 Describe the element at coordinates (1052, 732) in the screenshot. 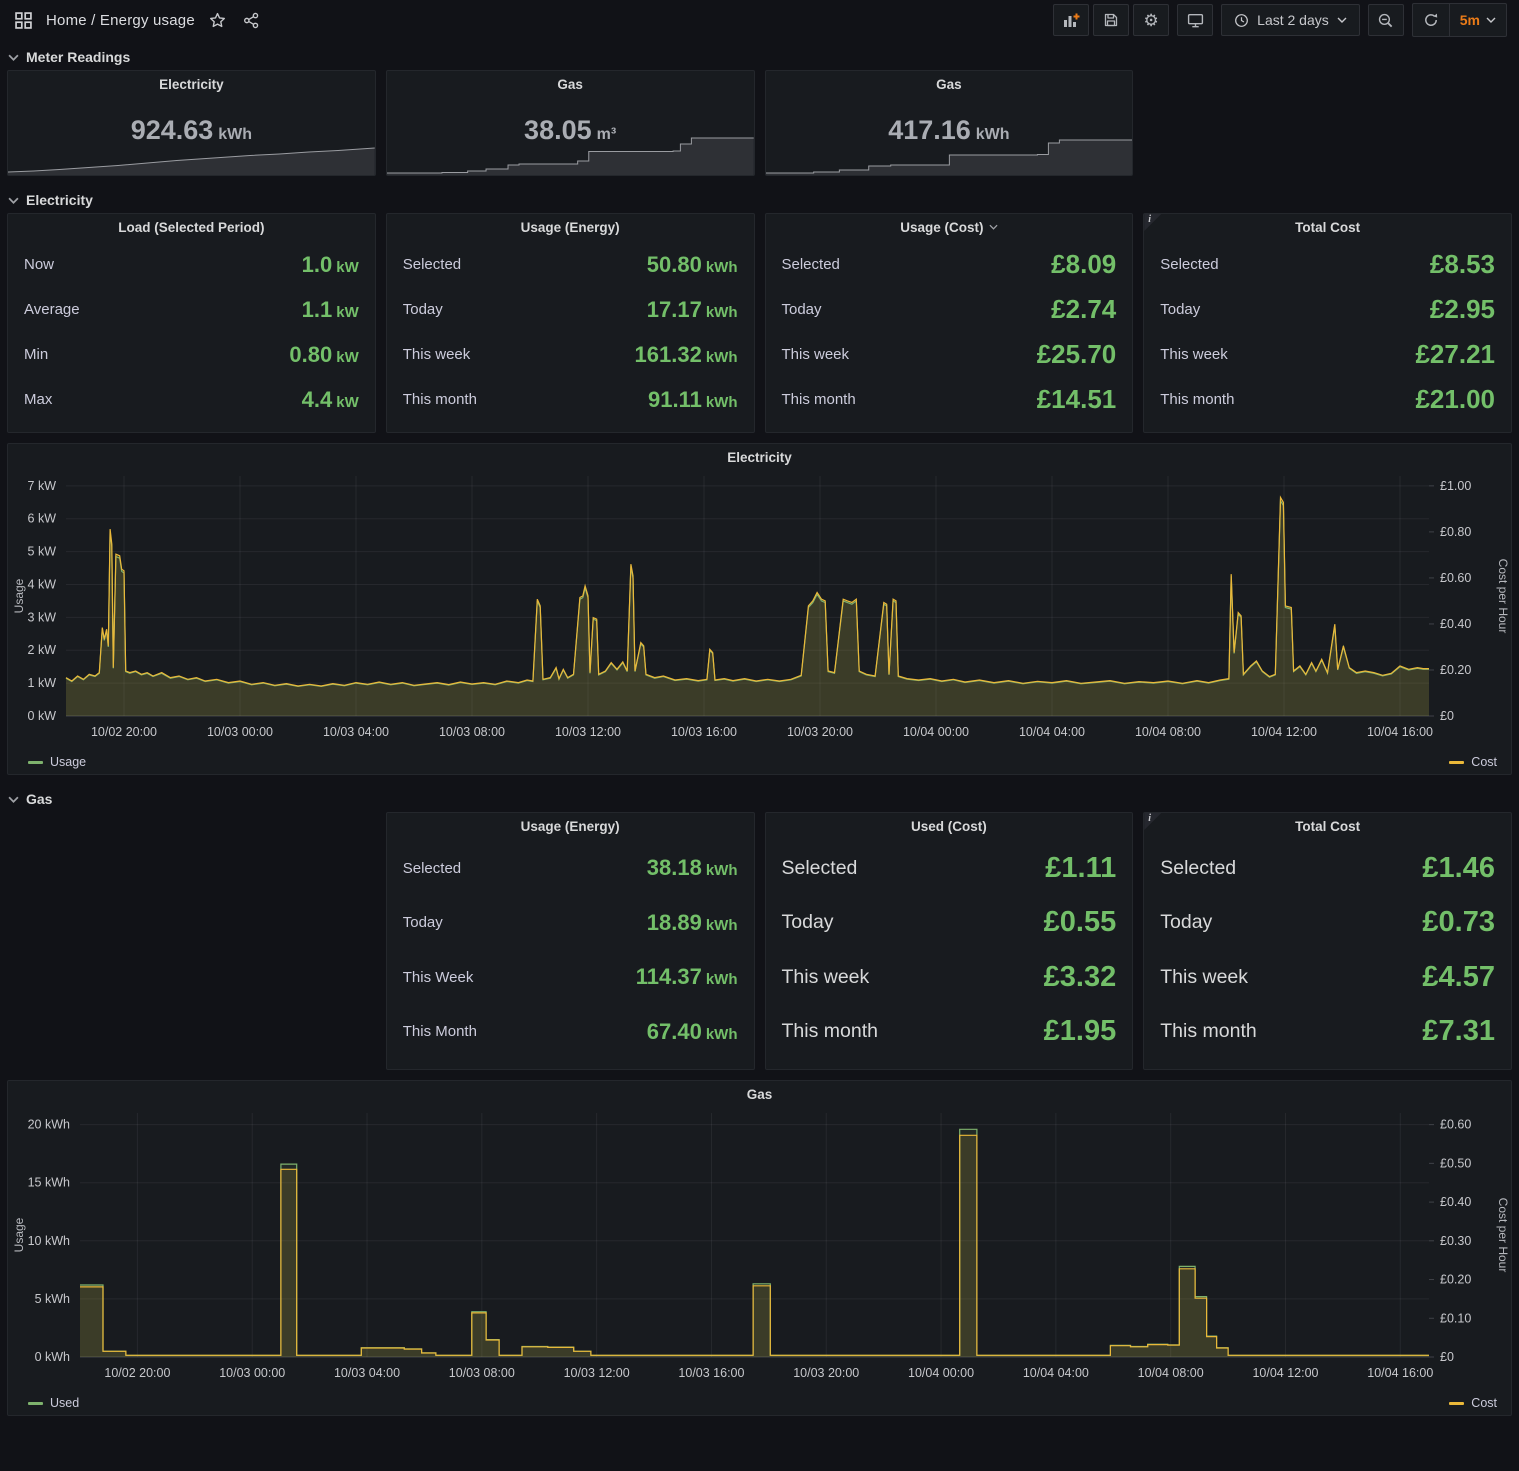

I see `x-axis-tick-label: 10/04 04:00` at that location.